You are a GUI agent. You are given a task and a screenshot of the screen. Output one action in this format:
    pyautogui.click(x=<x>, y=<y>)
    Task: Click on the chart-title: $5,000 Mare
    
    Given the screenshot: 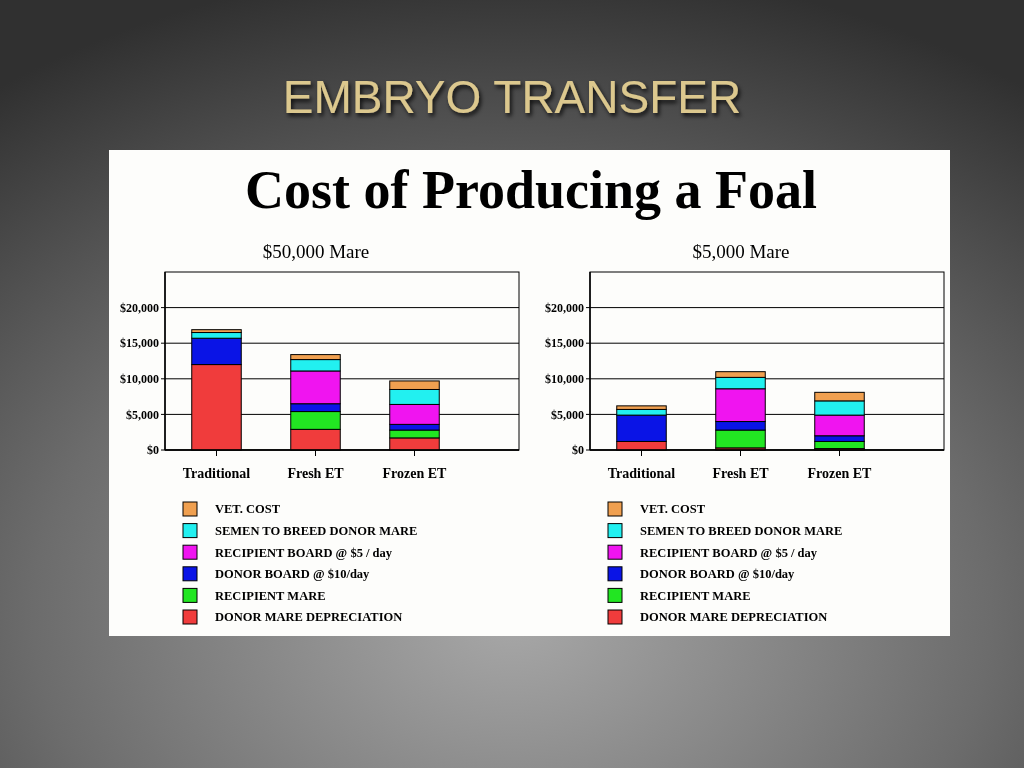 What is the action you would take?
    pyautogui.click(x=741, y=251)
    